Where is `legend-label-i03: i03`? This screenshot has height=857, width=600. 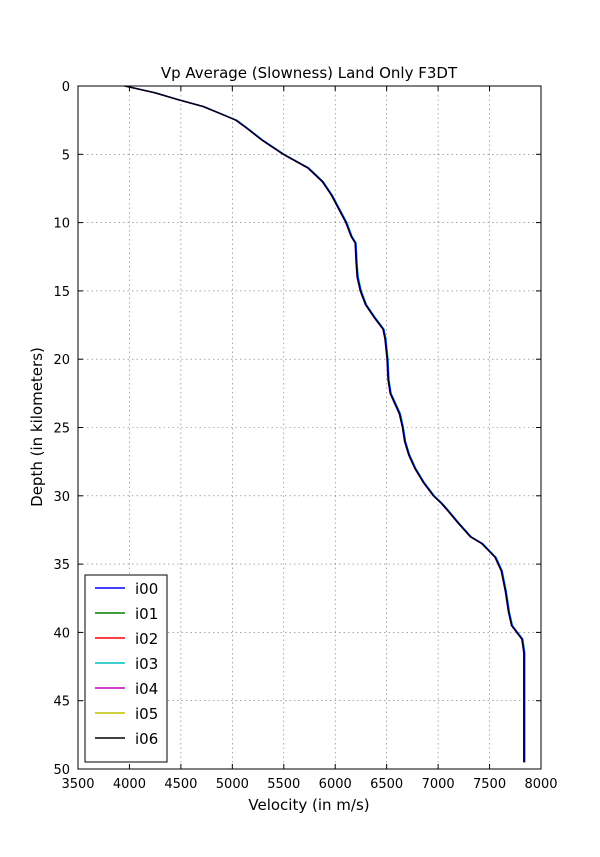
legend-label-i03: i03 is located at coordinates (146, 664).